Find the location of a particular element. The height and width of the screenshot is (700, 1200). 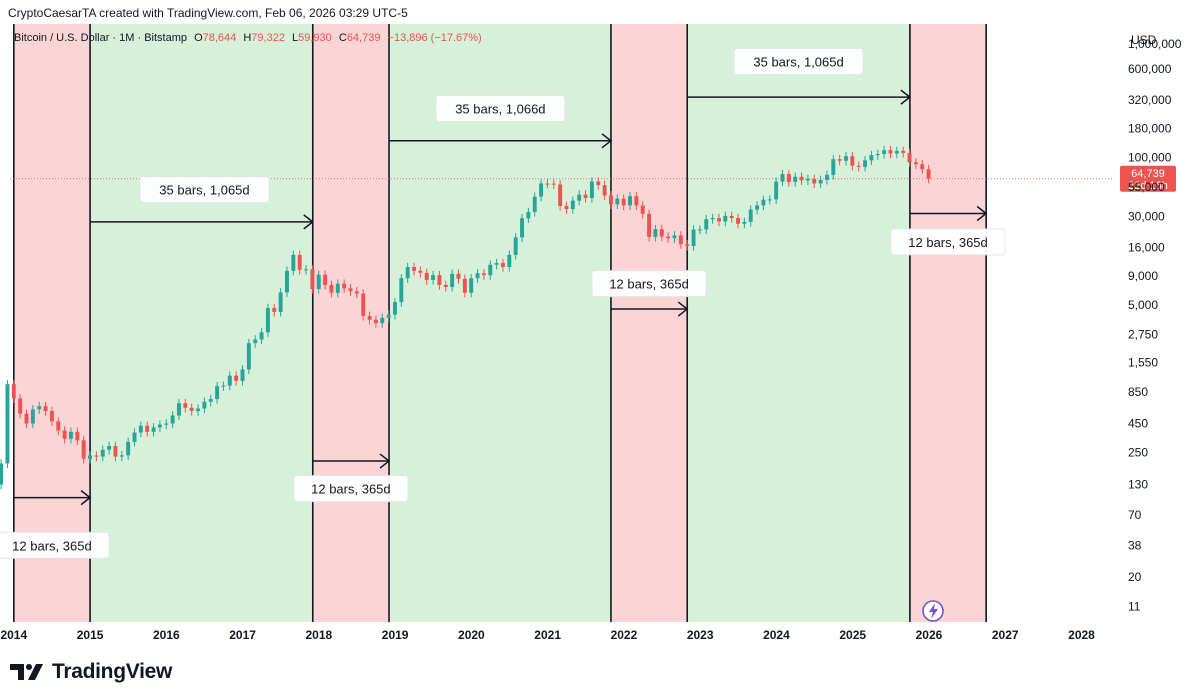

last-price-label: 64,739 is located at coordinates (1148, 174).